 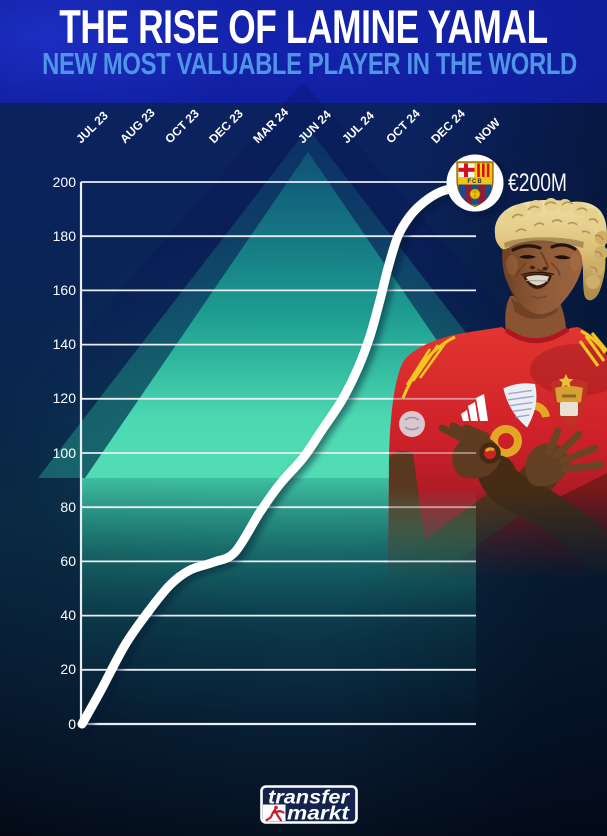 What do you see at coordinates (65, 453) in the screenshot?
I see `svg-text: 100` at bounding box center [65, 453].